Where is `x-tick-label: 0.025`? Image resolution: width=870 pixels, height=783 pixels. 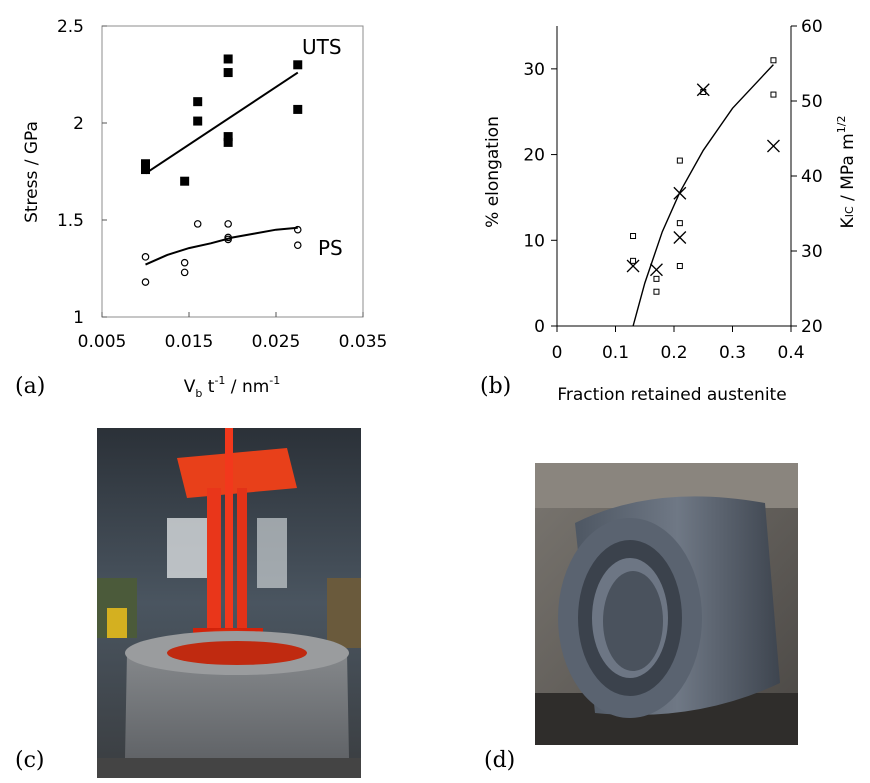
x-tick-label: 0.025 is located at coordinates (276, 342).